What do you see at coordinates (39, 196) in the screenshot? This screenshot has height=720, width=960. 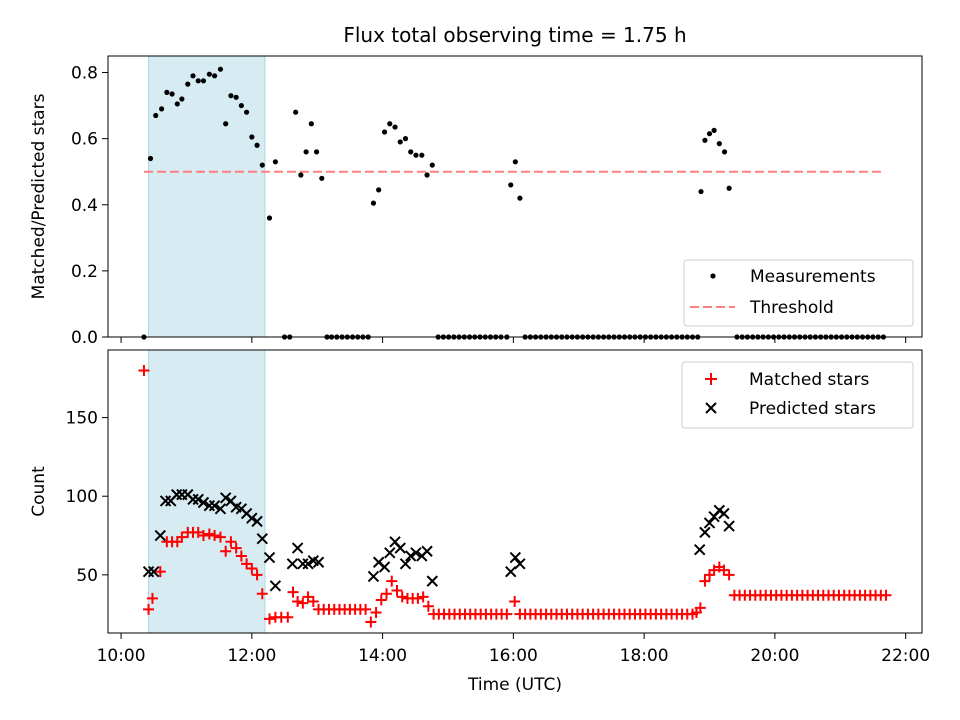 I see `top-y-axis-label: Matched/Predicted stars` at bounding box center [39, 196].